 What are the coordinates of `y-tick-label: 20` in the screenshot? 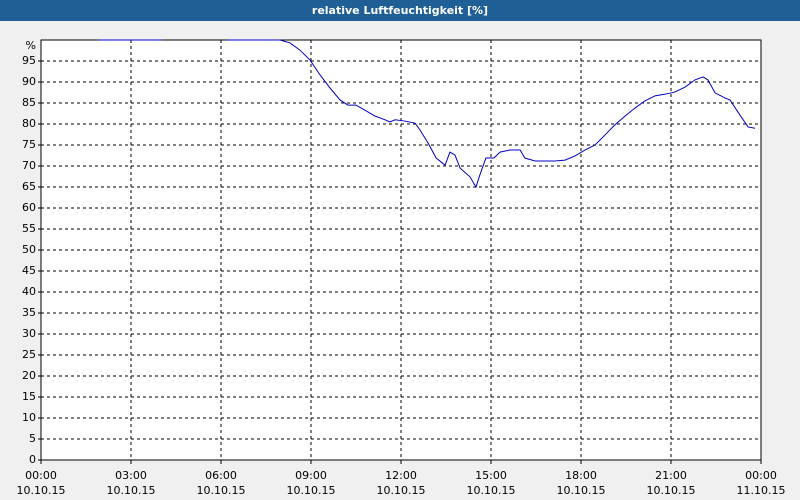 It's located at (29, 375).